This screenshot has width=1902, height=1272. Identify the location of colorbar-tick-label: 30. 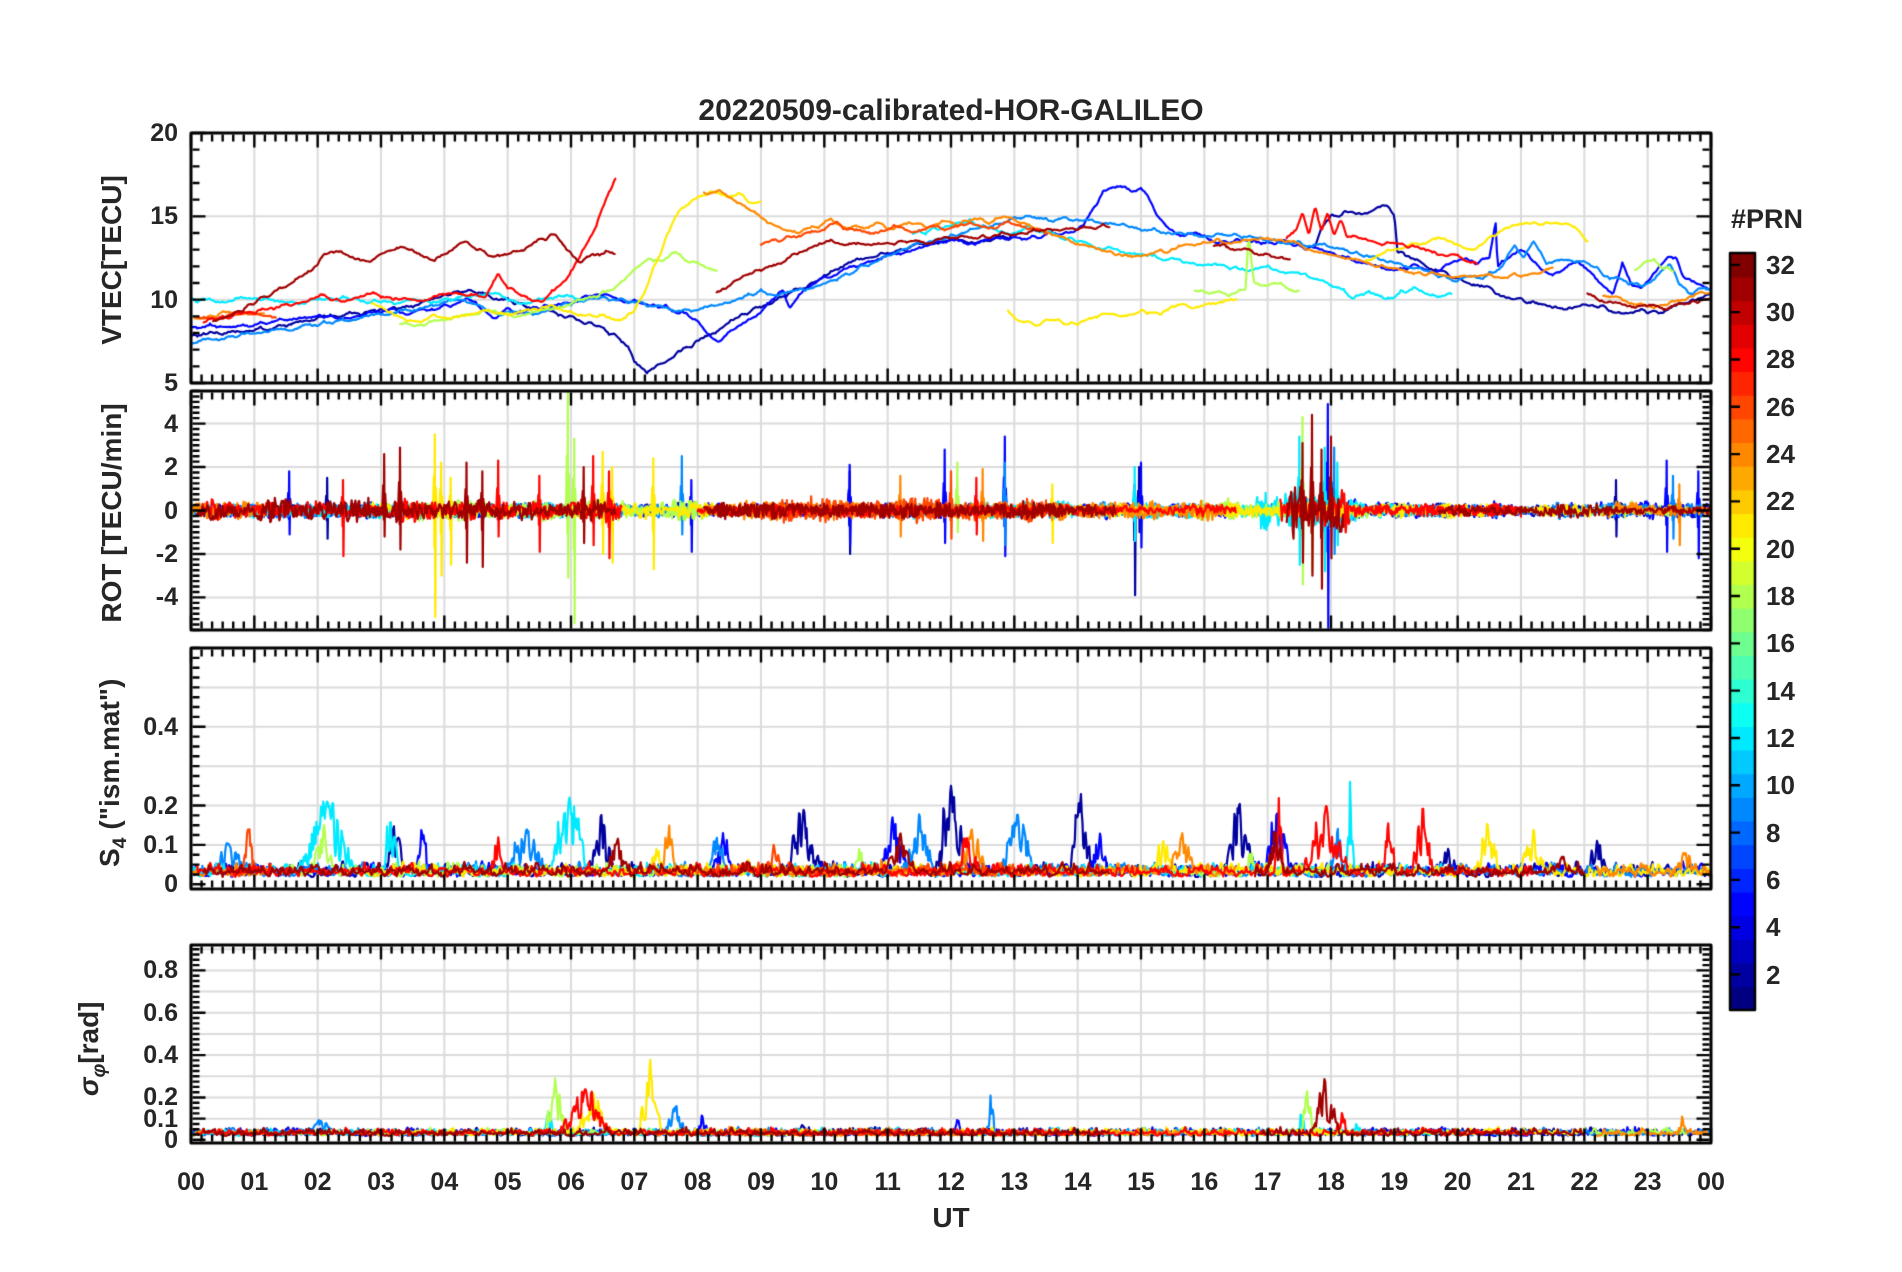
(1780, 312).